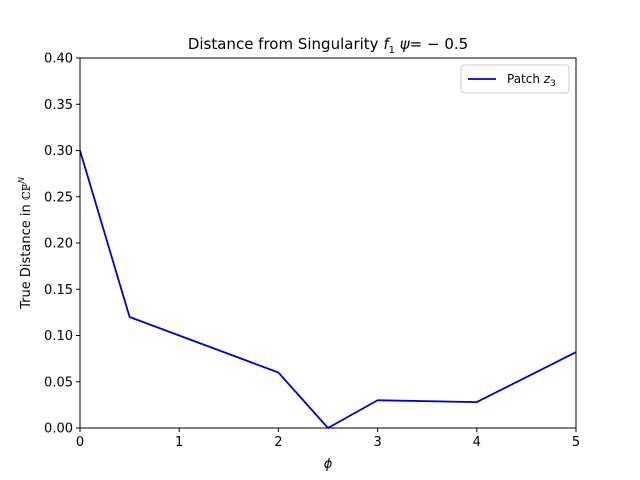 The height and width of the screenshot is (480, 640). Describe the element at coordinates (328, 45) in the screenshot. I see `chart-title: Distance from Singularity f1 ψ= − 0.5` at that location.